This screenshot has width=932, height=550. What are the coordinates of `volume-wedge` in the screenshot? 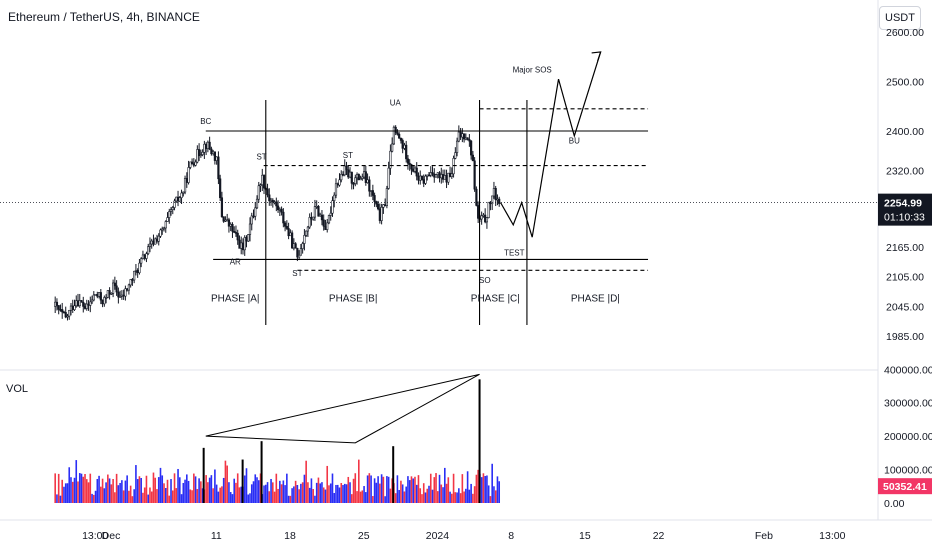 It's located at (342, 408).